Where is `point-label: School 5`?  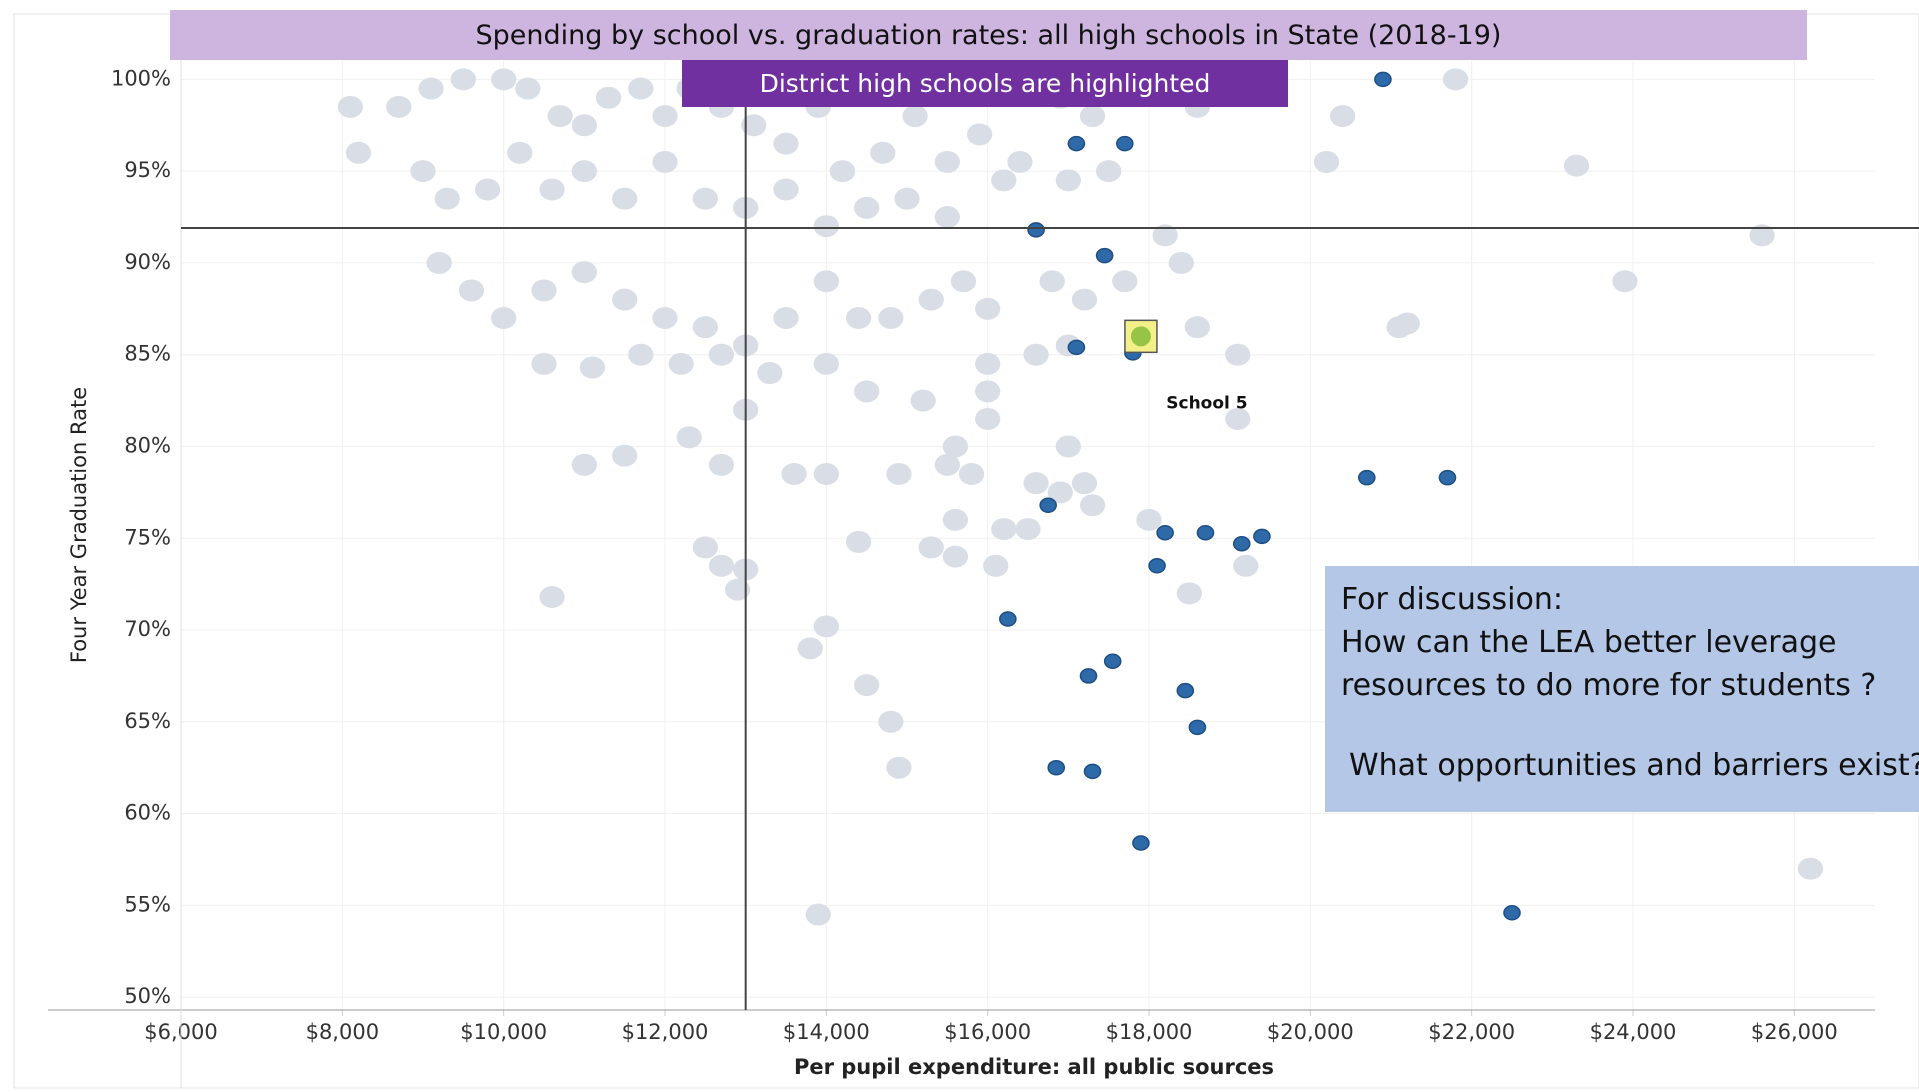 point-label: School 5 is located at coordinates (1206, 403).